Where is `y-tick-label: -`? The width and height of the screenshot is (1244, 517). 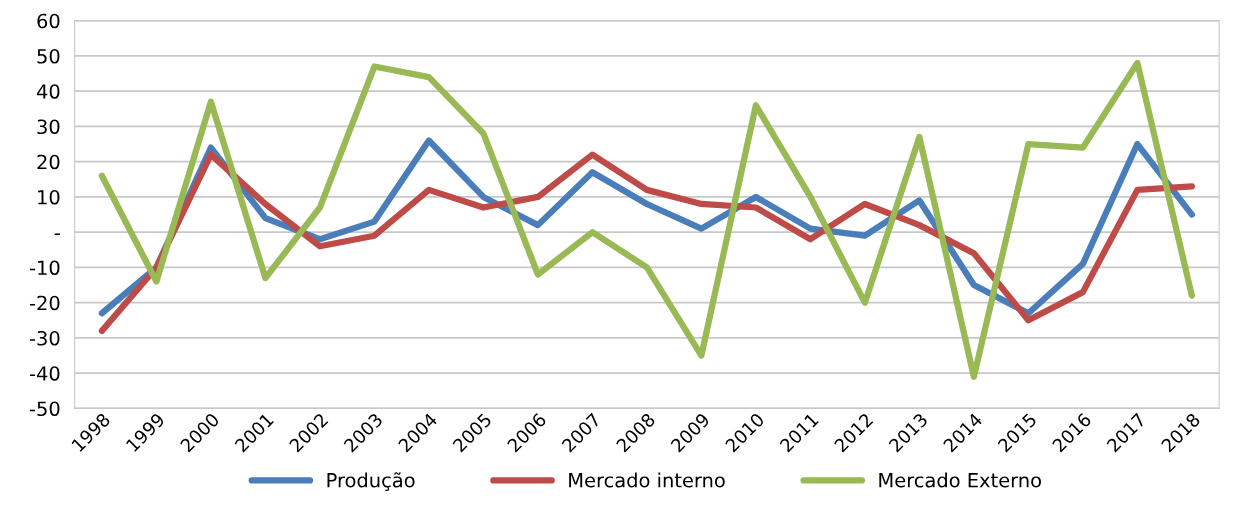
y-tick-label: - is located at coordinates (57, 234).